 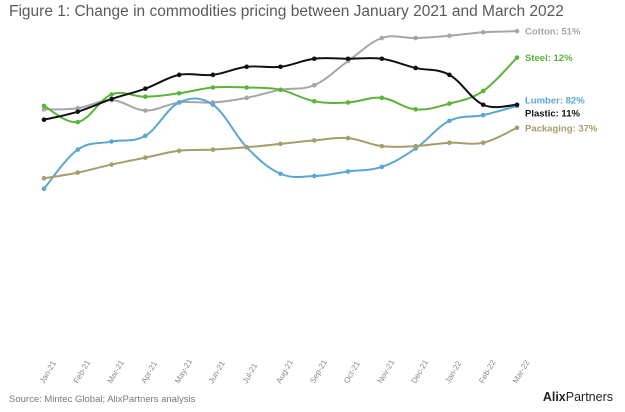 What do you see at coordinates (589, 397) in the screenshot?
I see `brand-logo-part2: Partners` at bounding box center [589, 397].